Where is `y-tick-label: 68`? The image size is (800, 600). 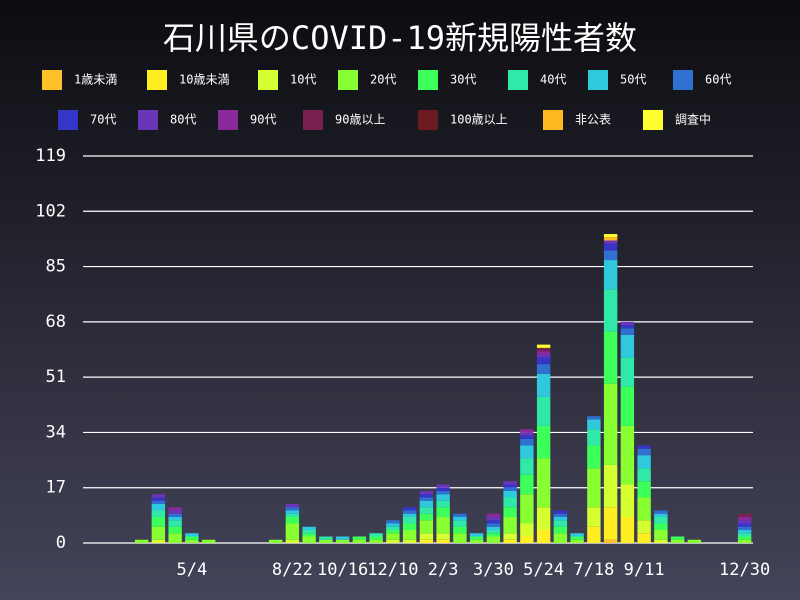 y-tick-label: 68 is located at coordinates (56, 322).